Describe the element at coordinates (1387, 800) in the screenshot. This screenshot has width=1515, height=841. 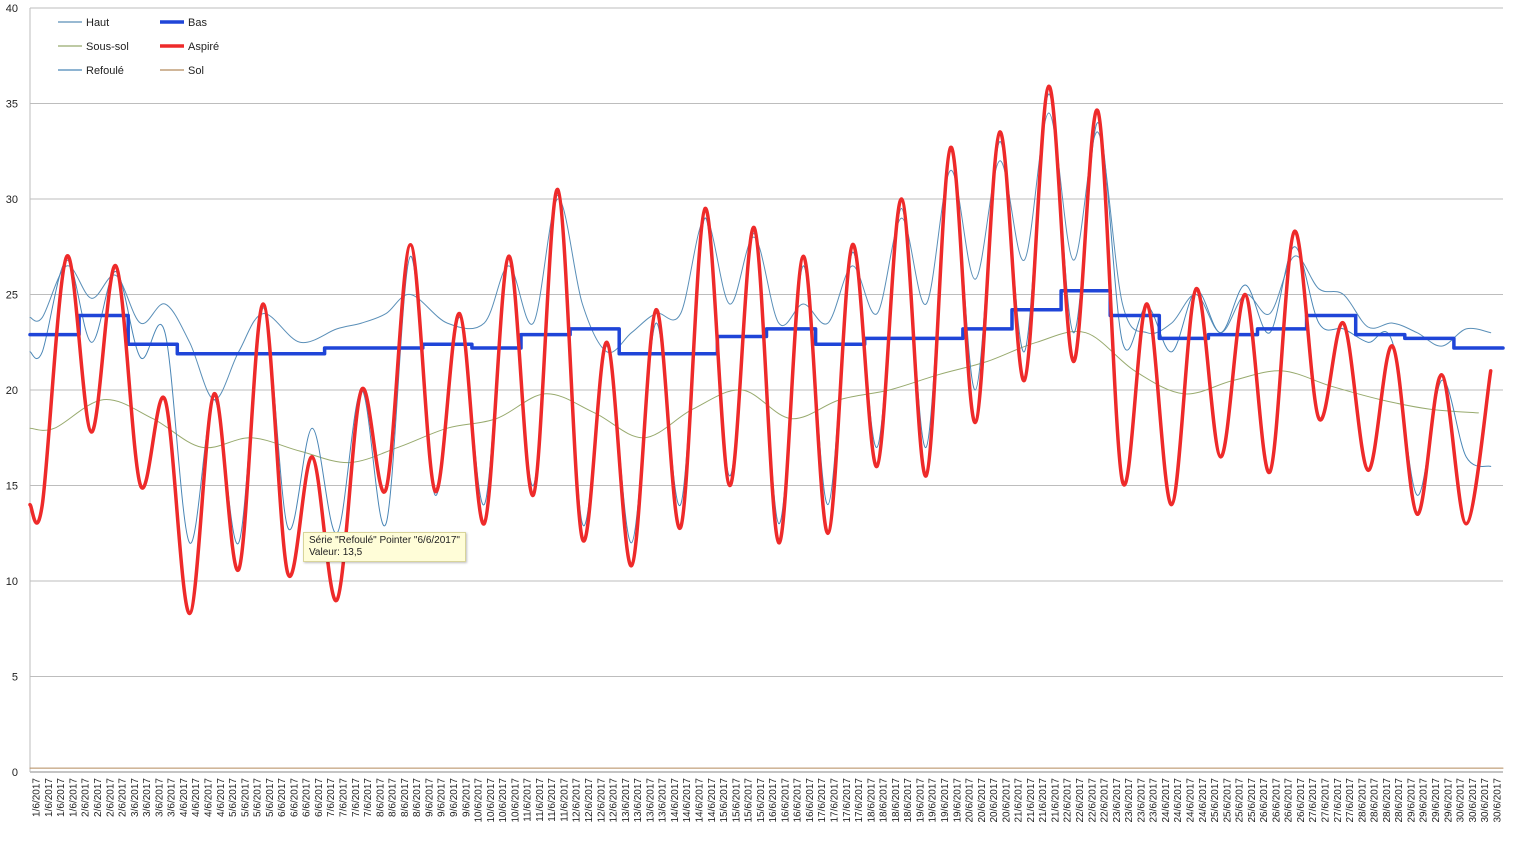
I see `x-tick-label: 28/6/2017` at that location.